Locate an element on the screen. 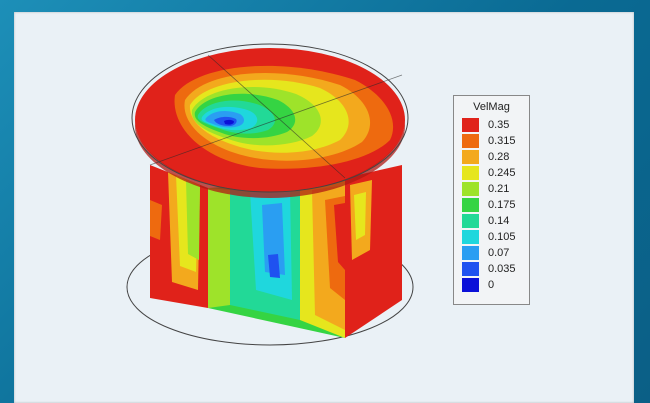 The height and width of the screenshot is (403, 650). legend-entry: 0.21 is located at coordinates (493, 189).